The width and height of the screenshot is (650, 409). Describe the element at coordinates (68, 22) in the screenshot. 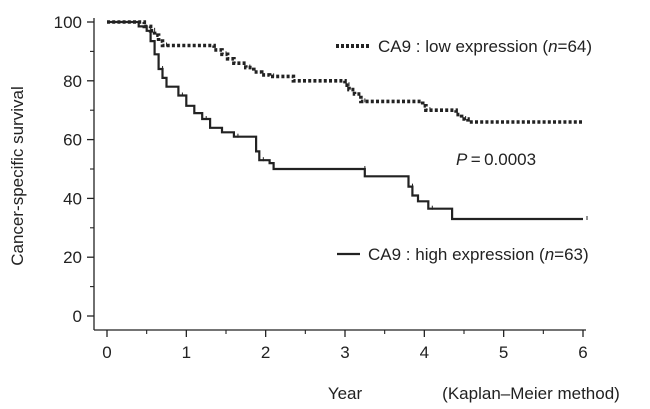

I see `y-tick-label: 100` at that location.